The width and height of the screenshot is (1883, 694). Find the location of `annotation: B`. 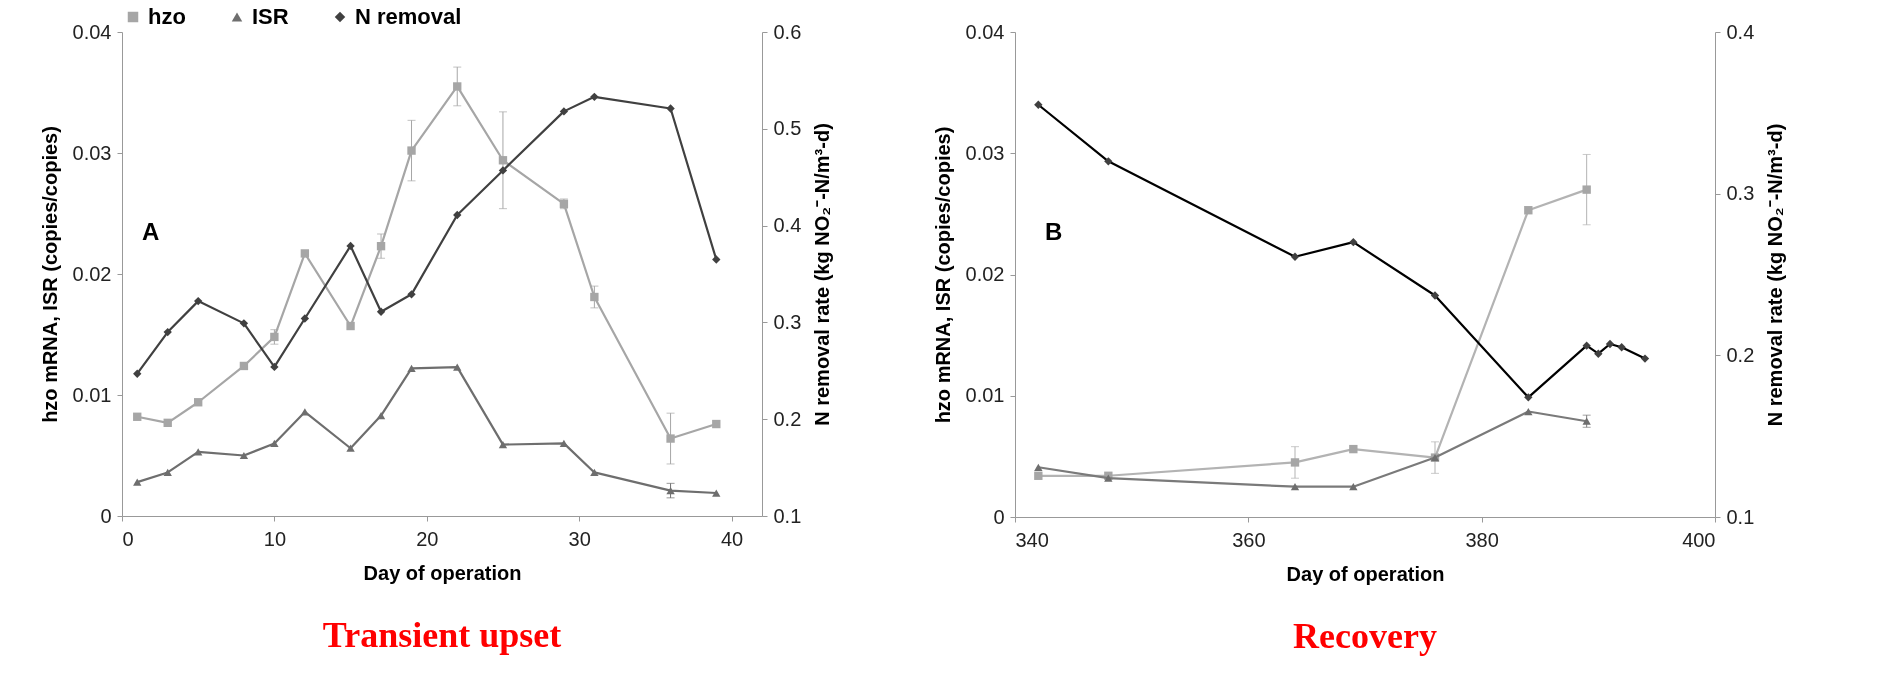

annotation: B is located at coordinates (1054, 232).